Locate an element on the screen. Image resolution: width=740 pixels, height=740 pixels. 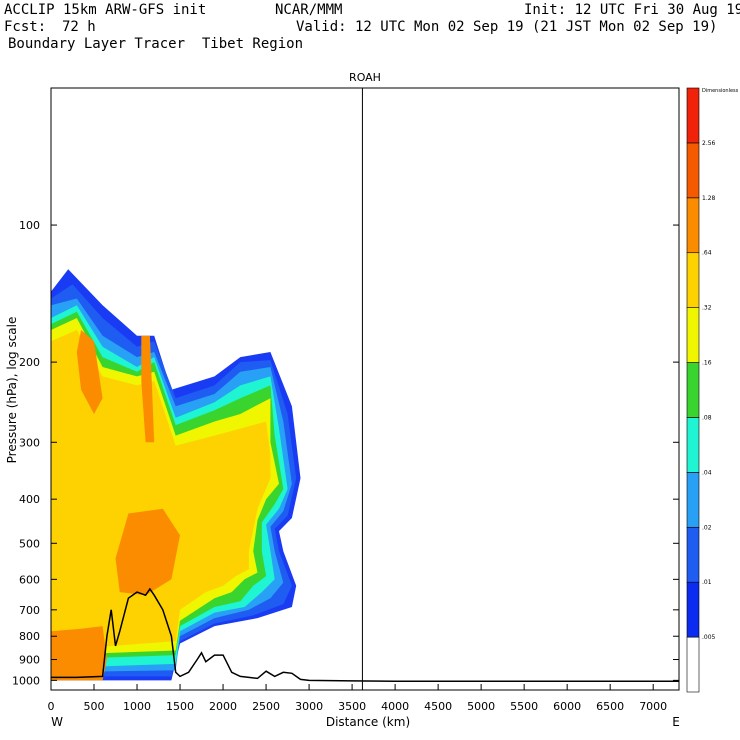
colorbar-level-label: .64 is located at coordinates (707, 253).